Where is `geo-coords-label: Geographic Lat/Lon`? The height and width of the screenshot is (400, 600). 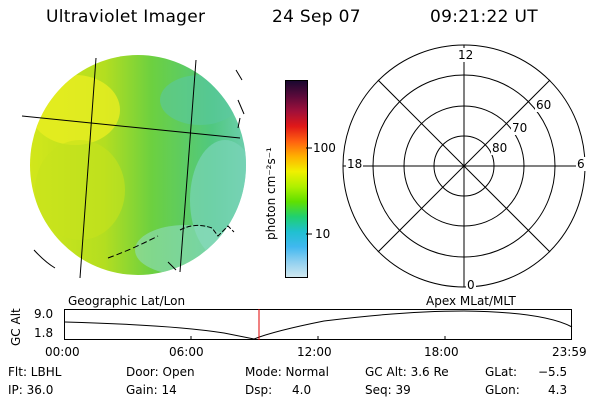 geo-coords-label: Geographic Lat/Lon is located at coordinates (127, 301).